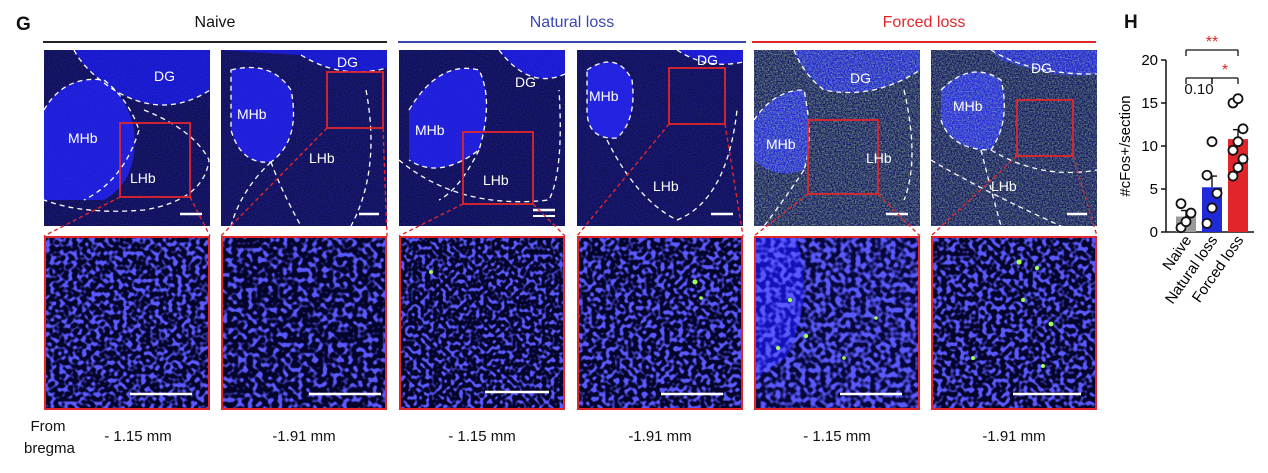  Describe the element at coordinates (49, 448) in the screenshot. I see `bregma-label-line2: bregma` at that location.